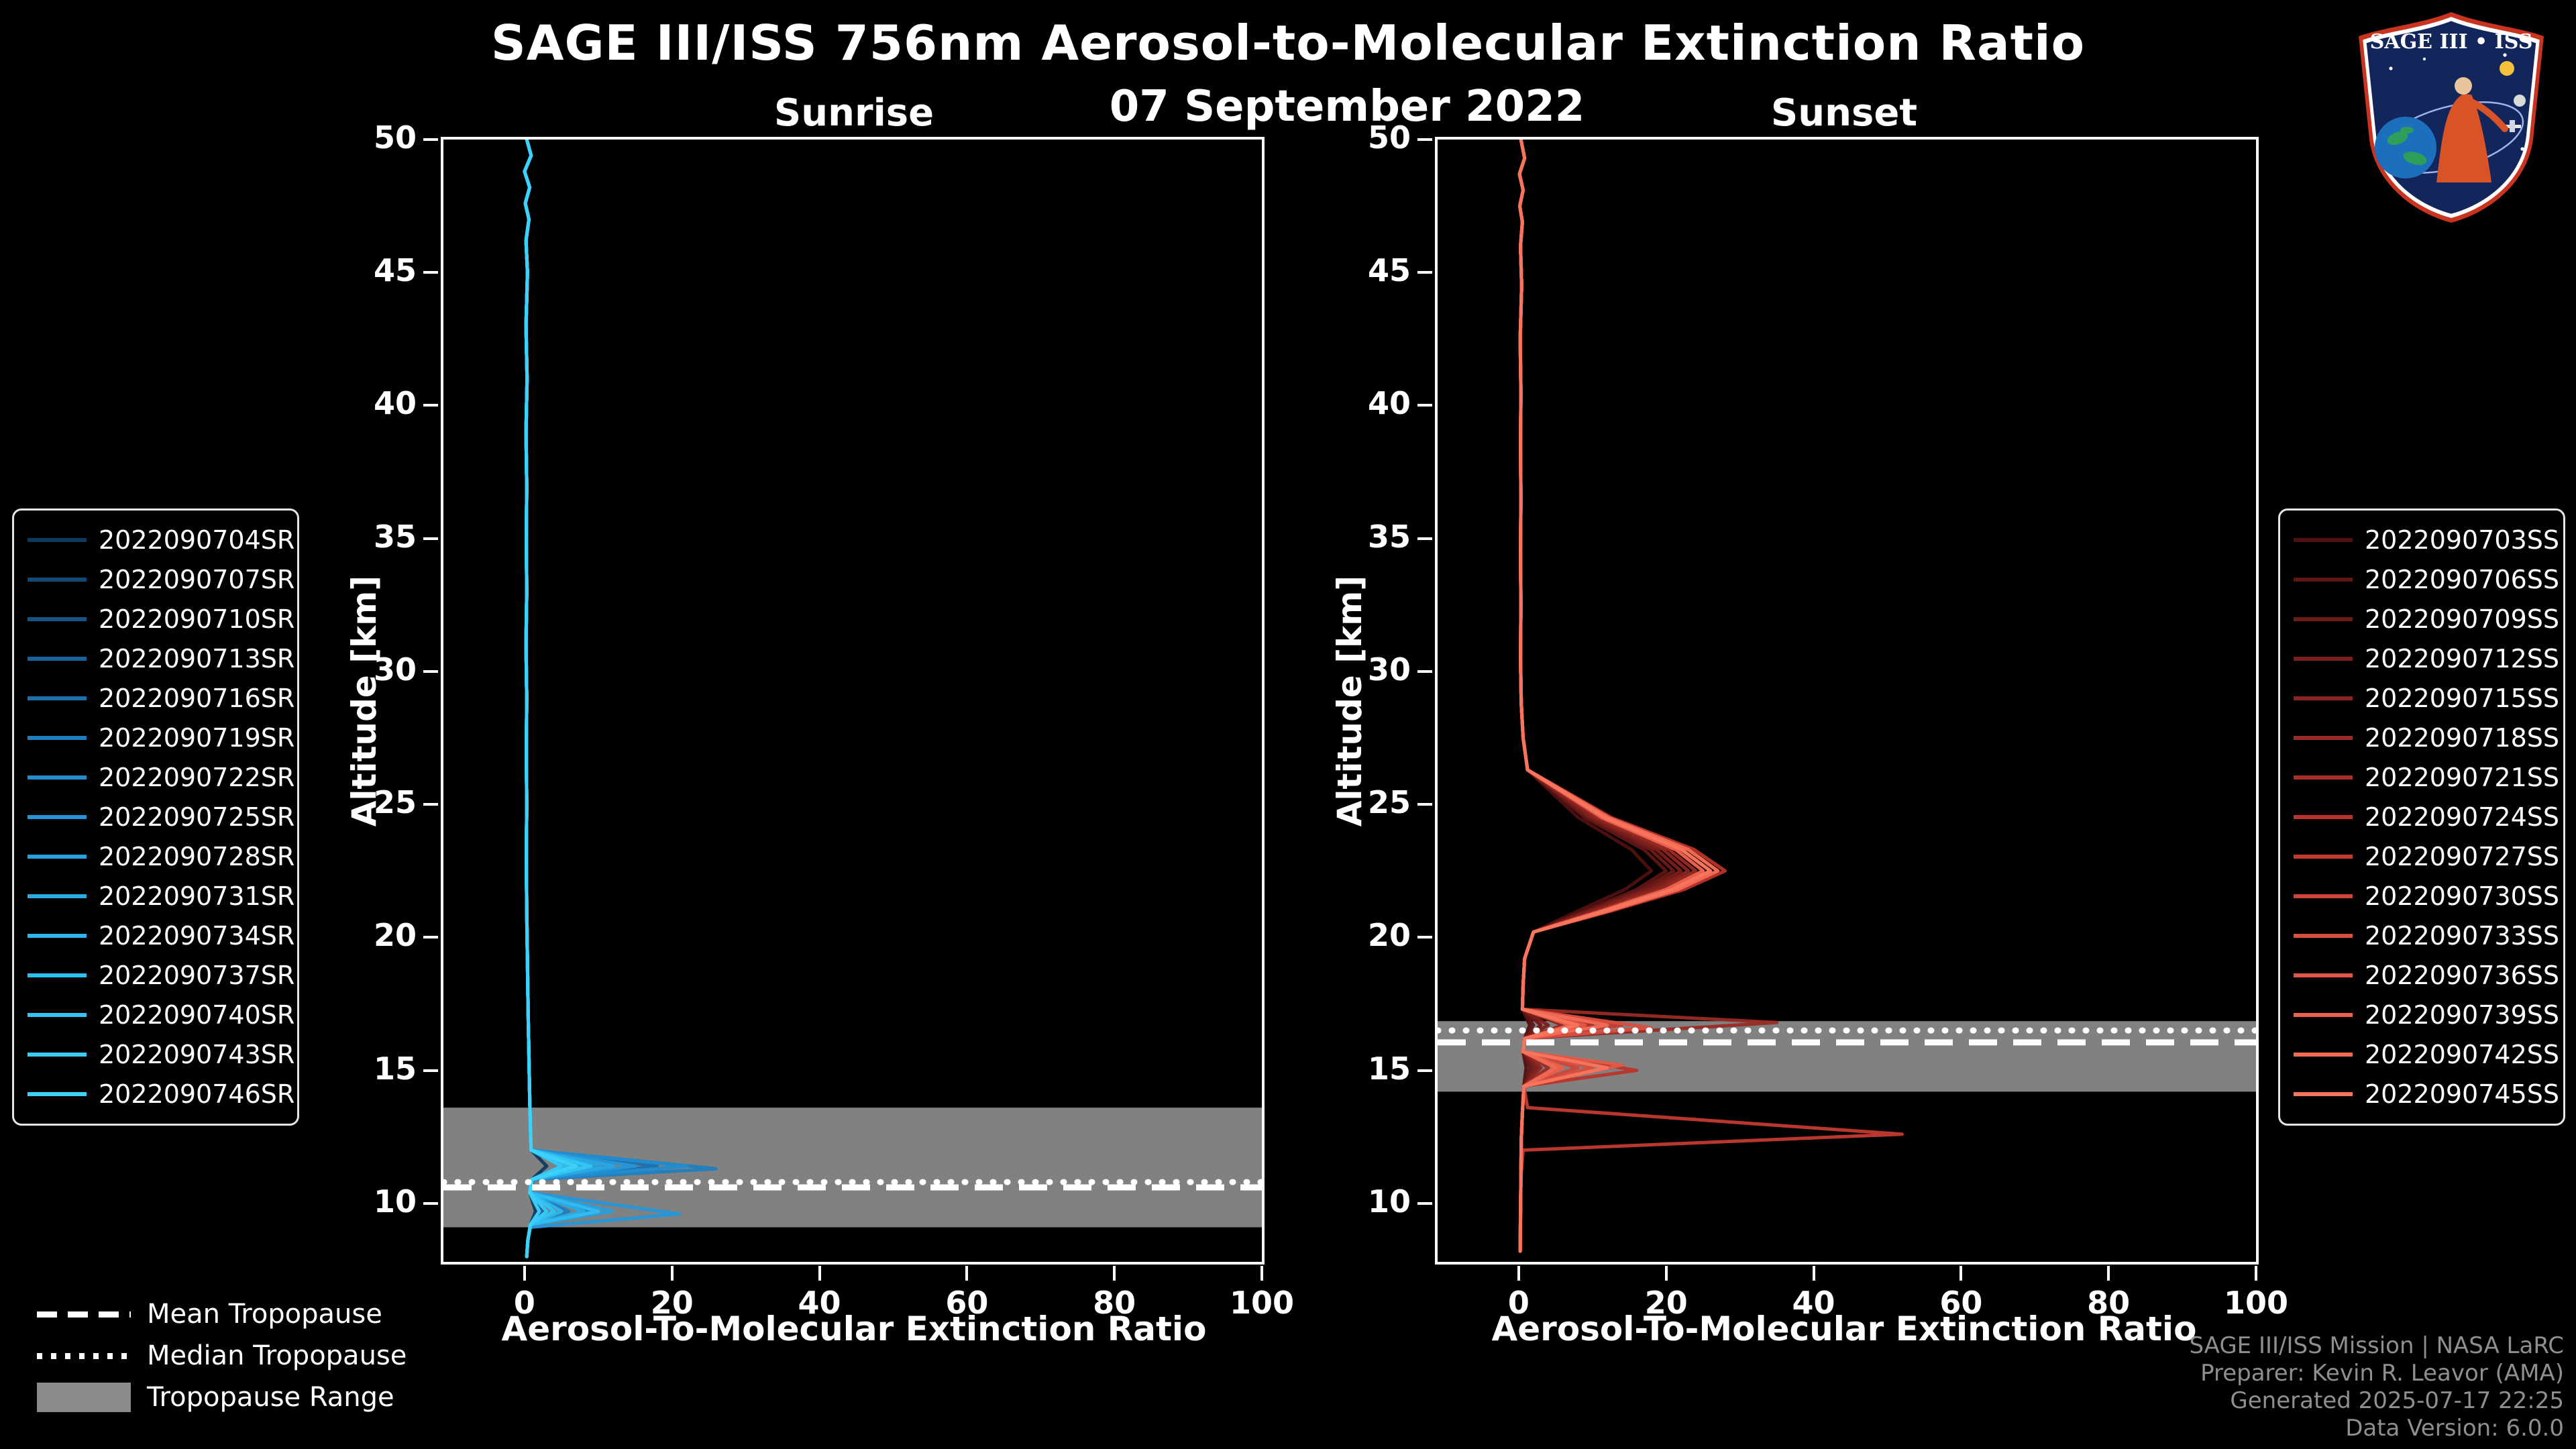 The width and height of the screenshot is (2576, 1449). What do you see at coordinates (1349, 701) in the screenshot?
I see `y-axis-label-sunset: Altitude [km]` at bounding box center [1349, 701].